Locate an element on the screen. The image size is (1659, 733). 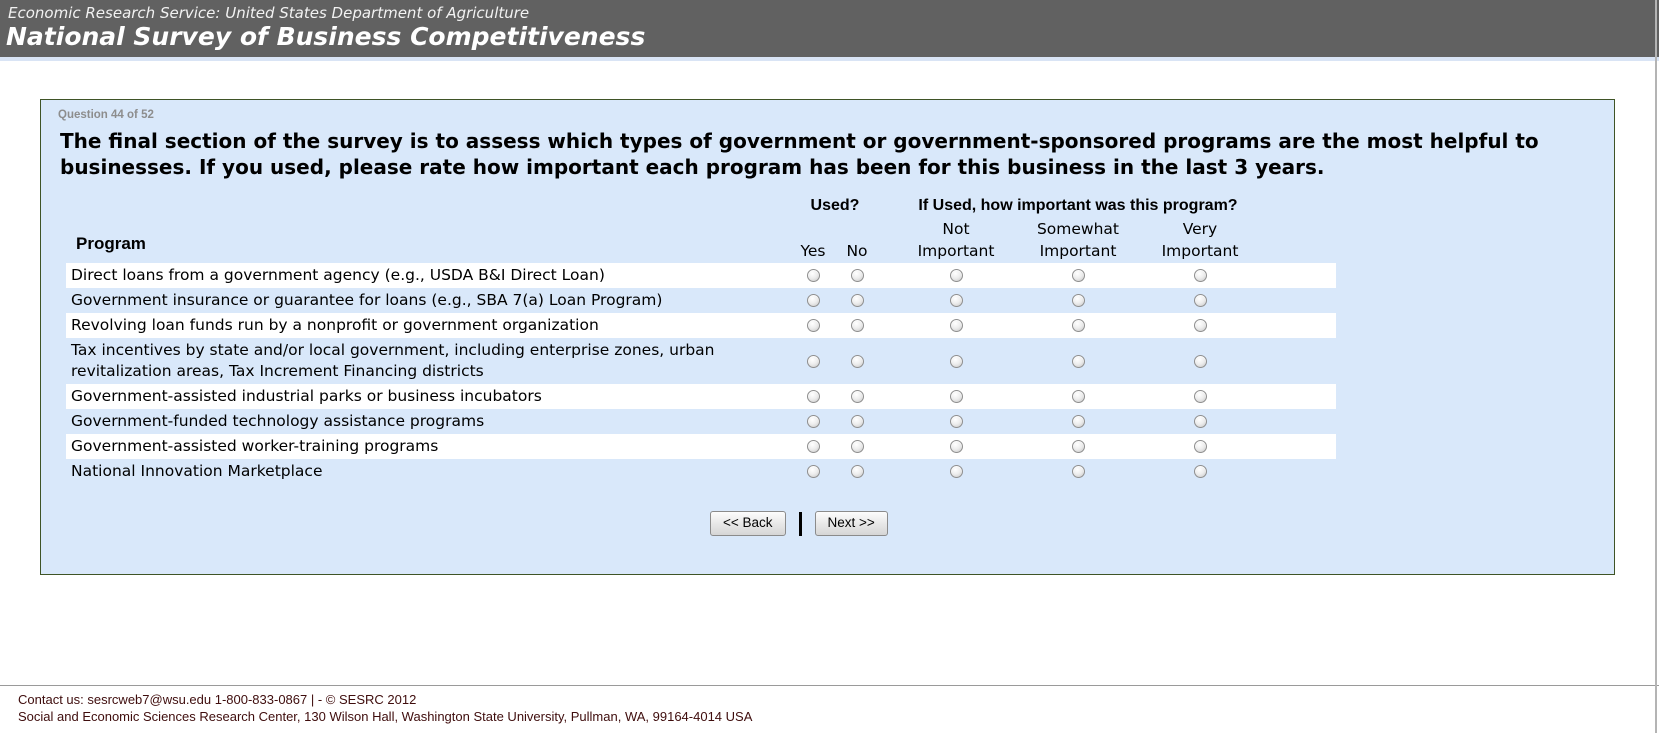
radio-not-important-row2 is located at coordinates (956, 300).